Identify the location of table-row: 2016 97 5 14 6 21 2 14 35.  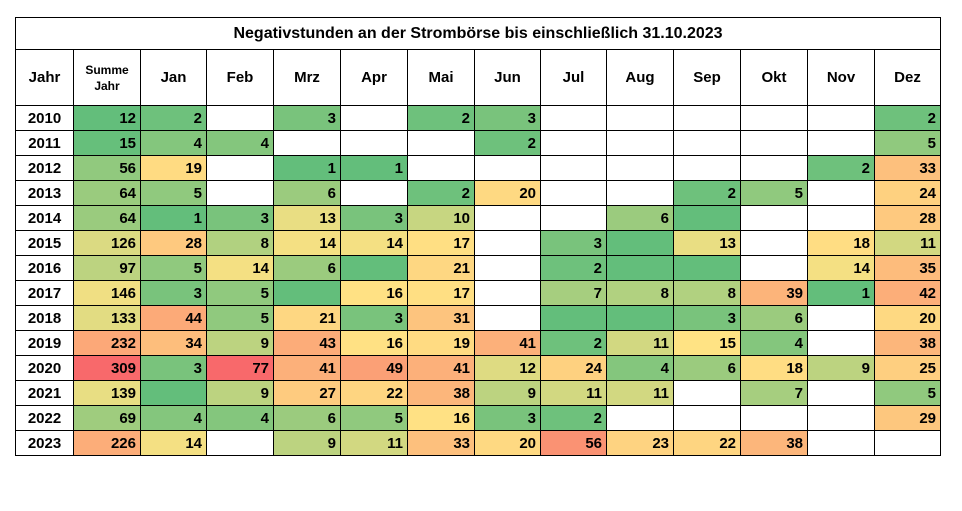
(478, 268).